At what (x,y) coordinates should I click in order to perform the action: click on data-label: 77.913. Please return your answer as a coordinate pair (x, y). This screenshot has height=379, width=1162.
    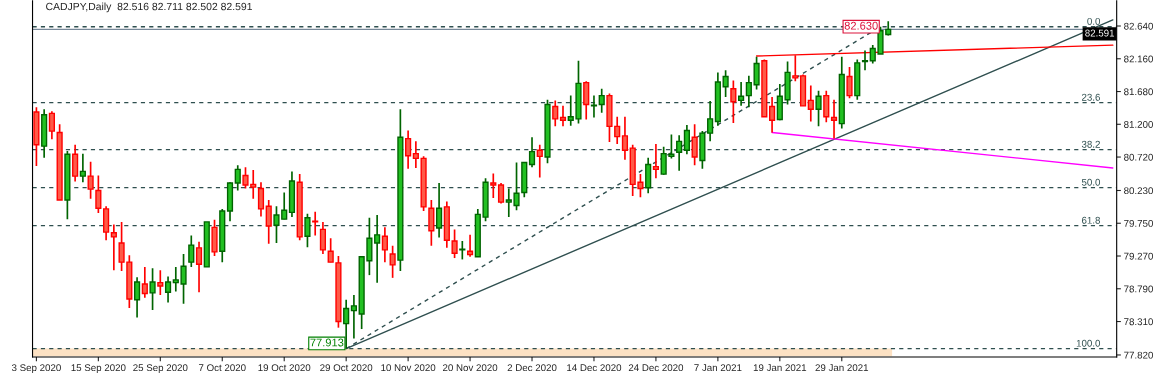
    Looking at the image, I should click on (327, 342).